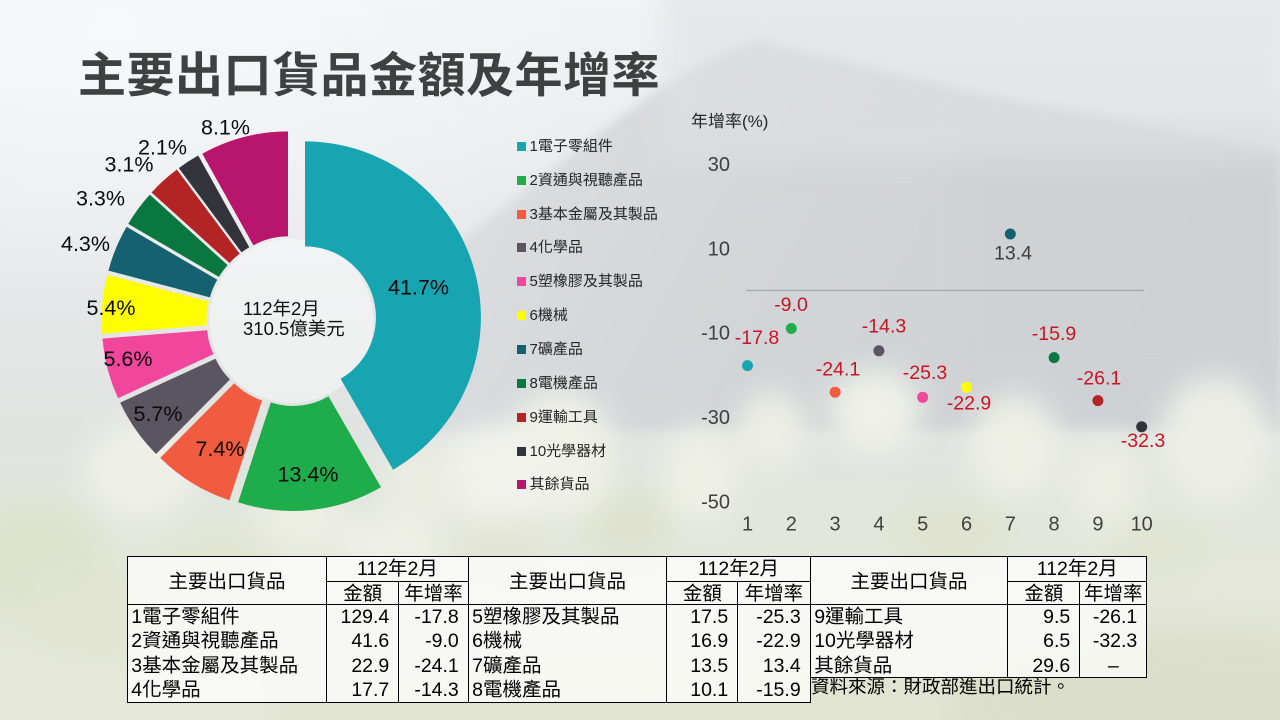 Image resolution: width=1280 pixels, height=720 pixels. Describe the element at coordinates (1013, 253) in the screenshot. I see `svg-text: 13.4` at that location.